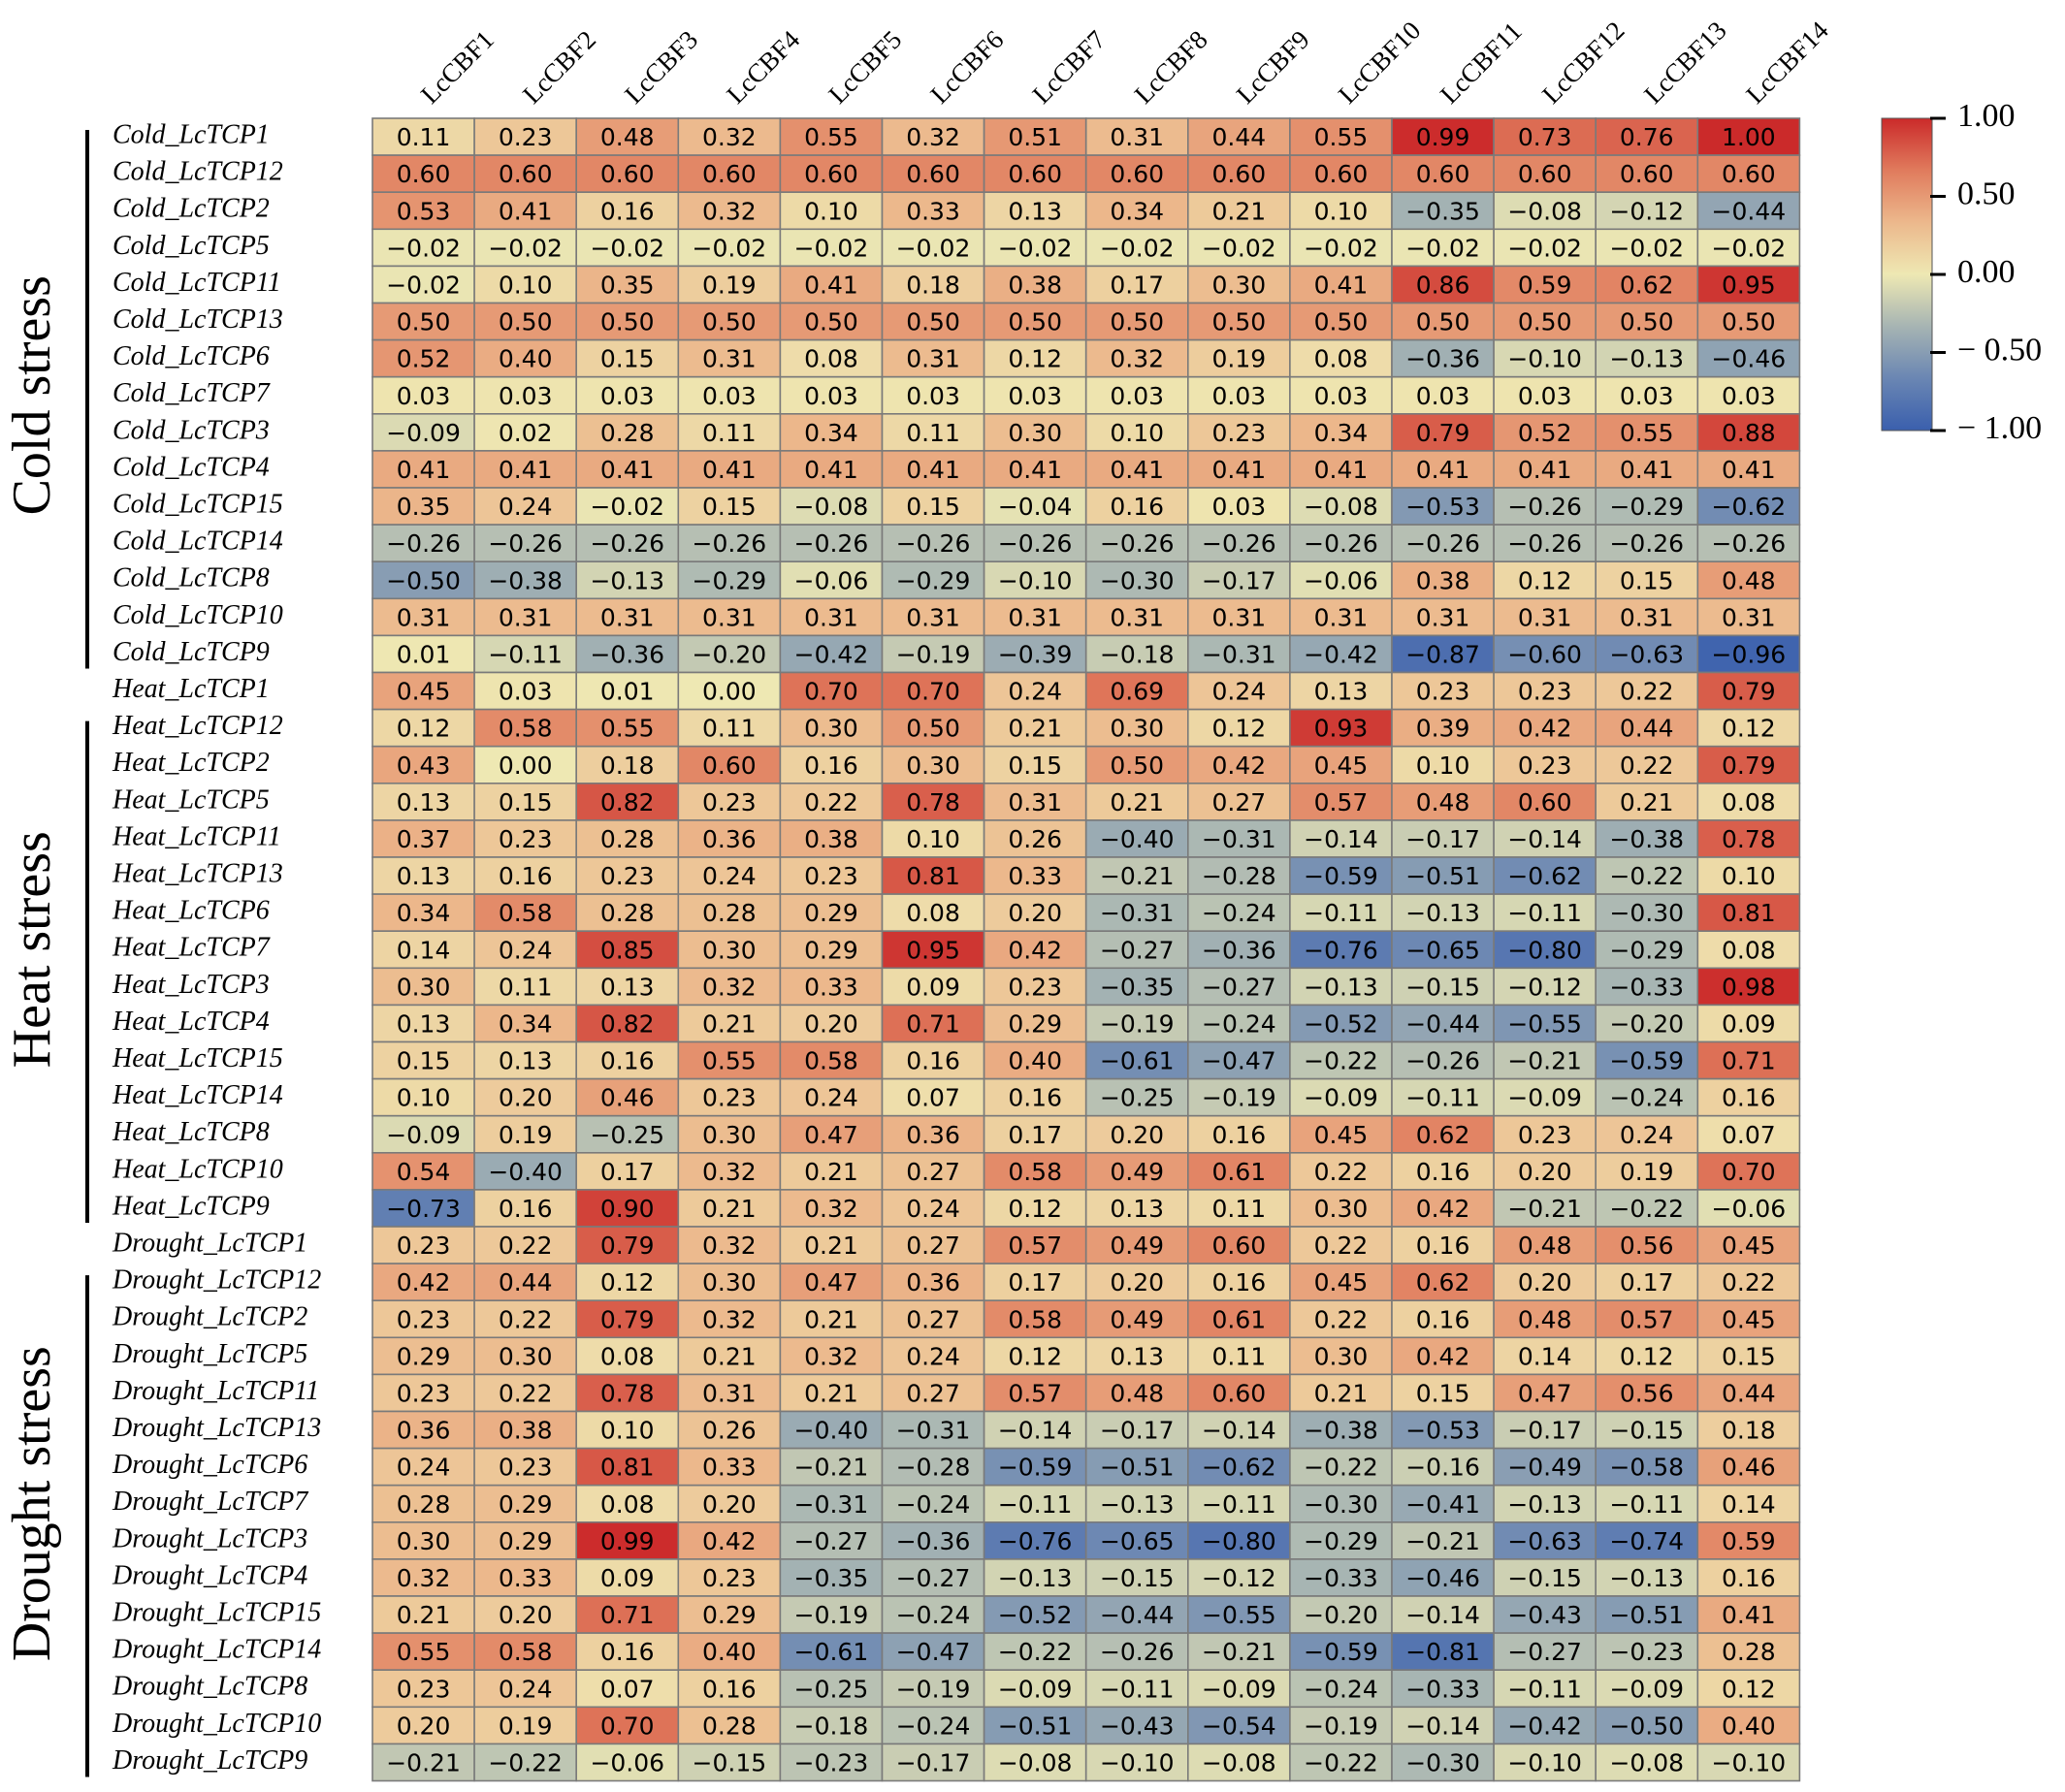 Image resolution: width=2065 pixels, height=1792 pixels. I want to click on cell-value-label: −0.55, so click(1239, 1615).